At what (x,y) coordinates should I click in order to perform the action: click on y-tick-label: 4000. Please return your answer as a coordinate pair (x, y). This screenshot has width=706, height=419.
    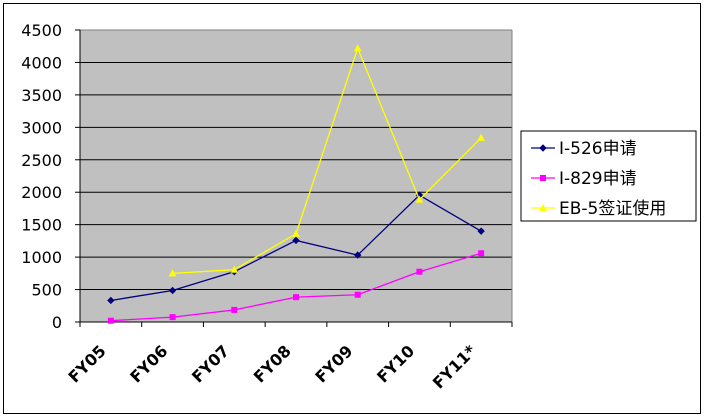
    Looking at the image, I should click on (41, 62).